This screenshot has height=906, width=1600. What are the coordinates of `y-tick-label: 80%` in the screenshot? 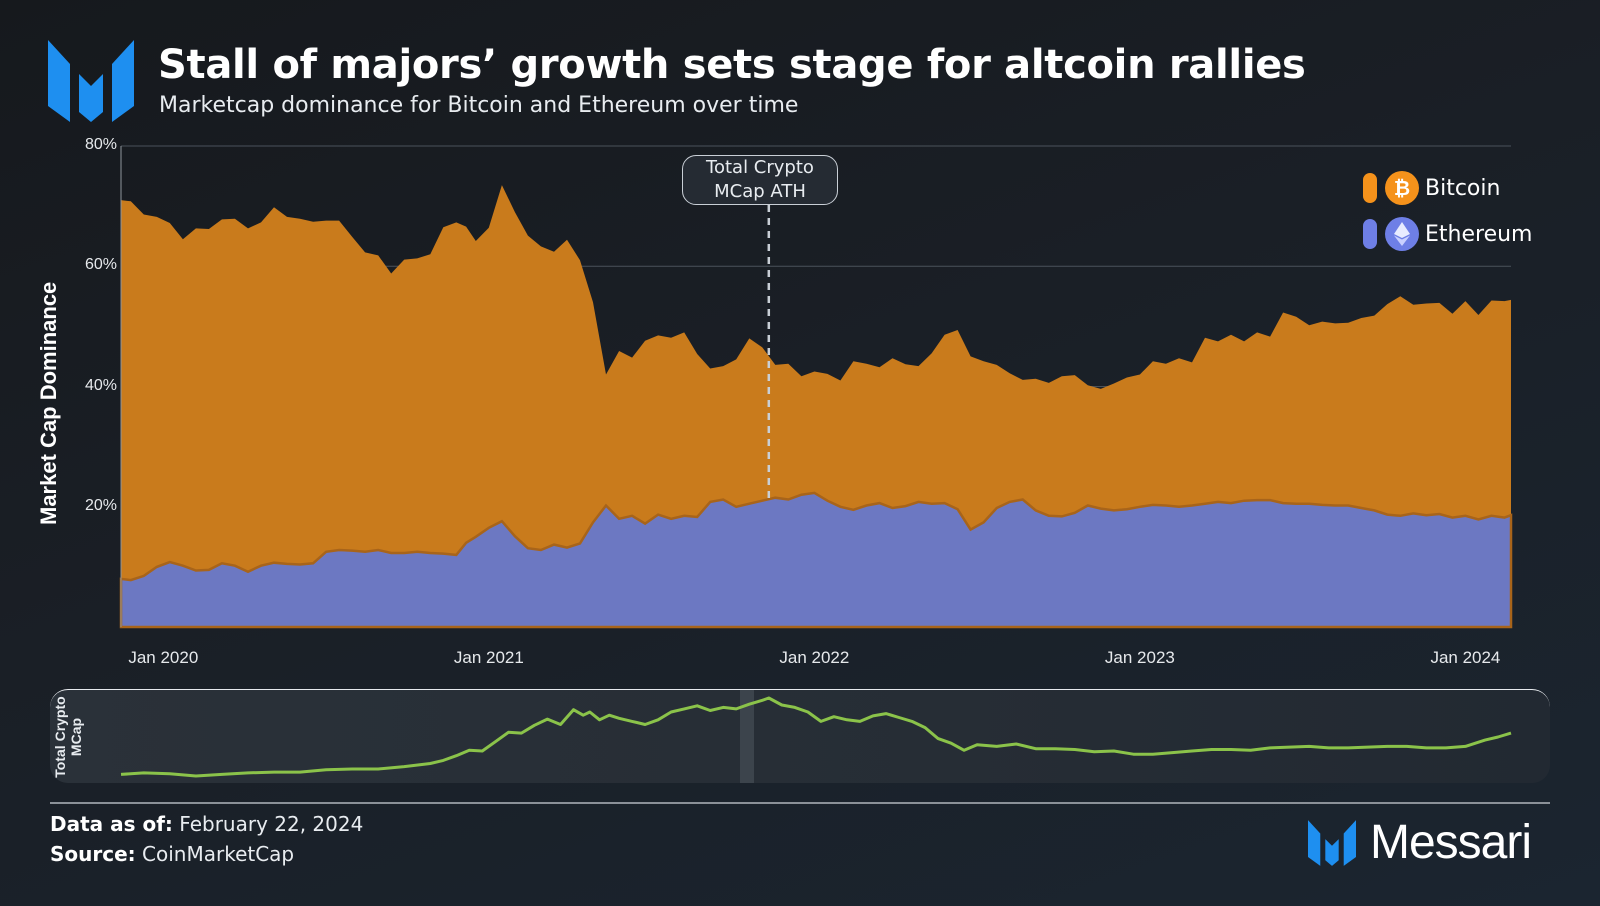 It's located at (100, 144).